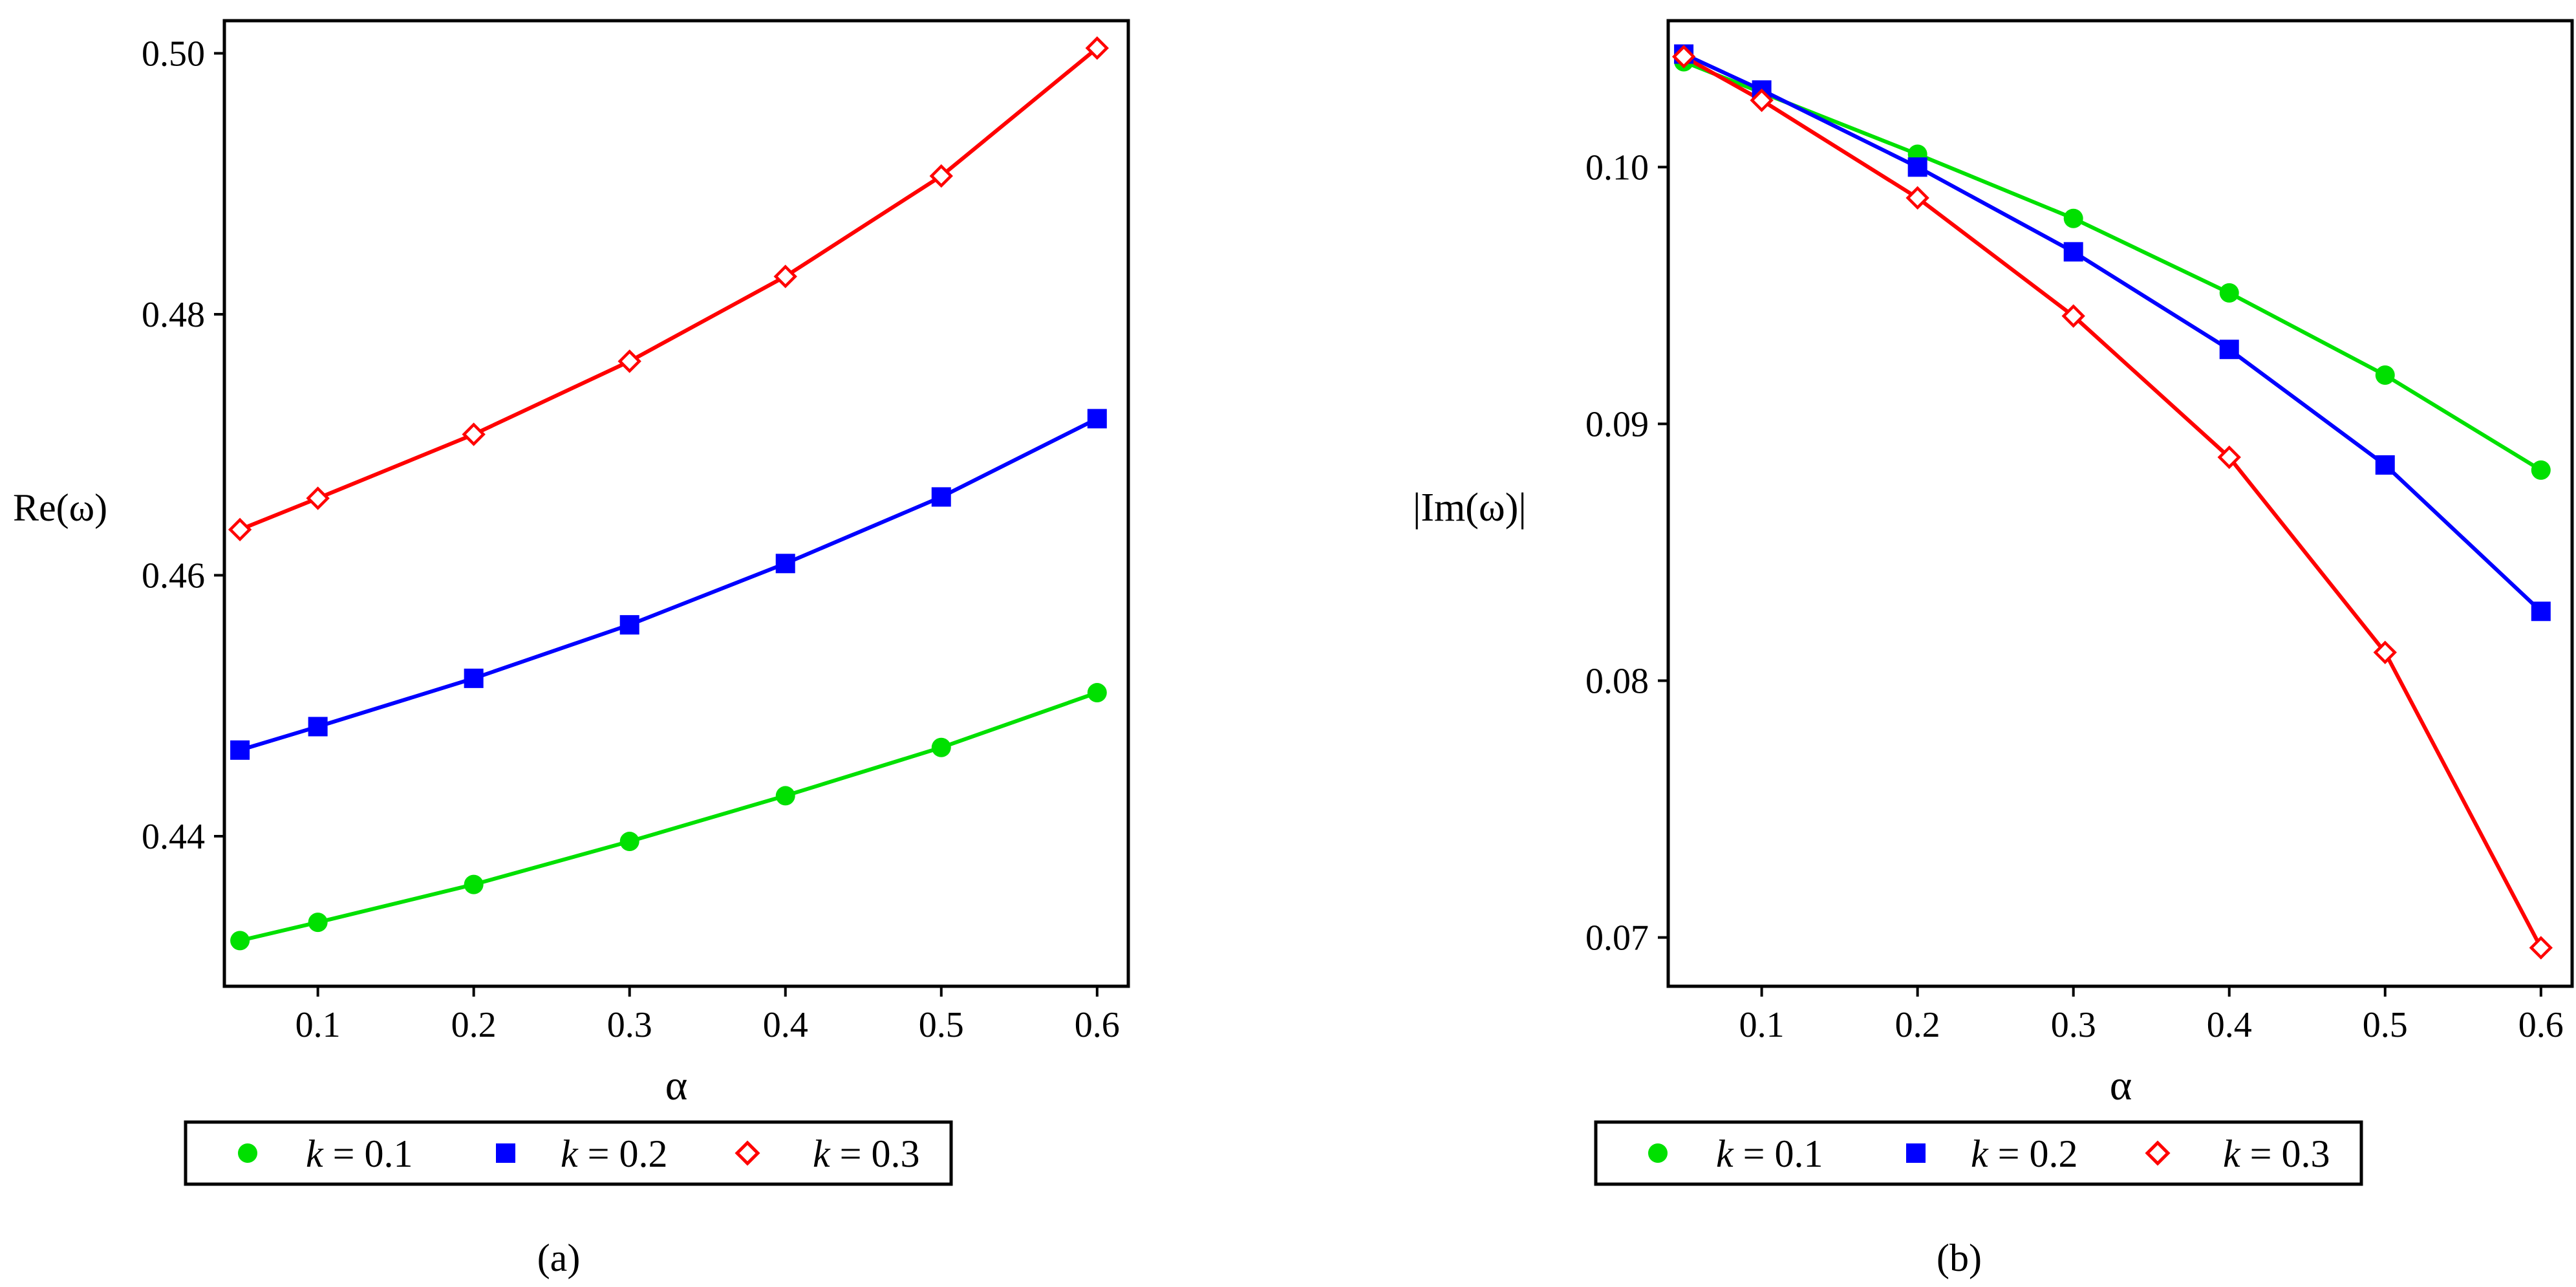 The height and width of the screenshot is (1287, 2576). What do you see at coordinates (173, 315) in the screenshot?
I see `panel-a-y-tick-label: 0.48` at bounding box center [173, 315].